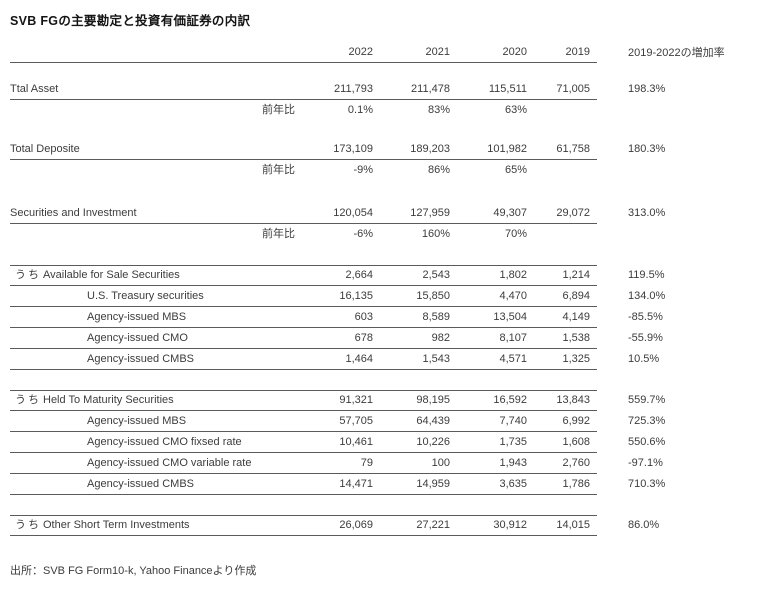 The height and width of the screenshot is (591, 768). Describe the element at coordinates (576, 295) in the screenshot. I see `value-2019: 6,894` at that location.